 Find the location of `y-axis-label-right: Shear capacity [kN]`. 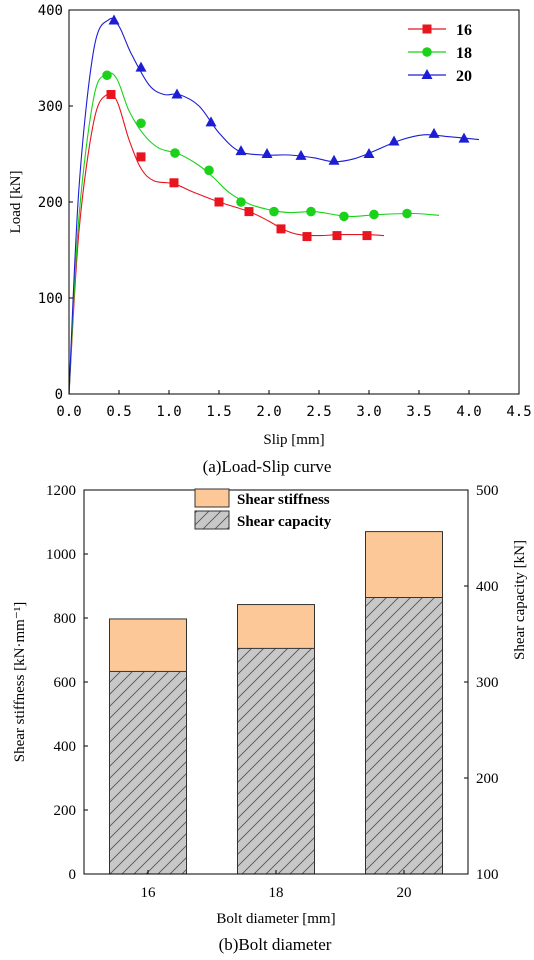

y-axis-label-right: Shear capacity [kN] is located at coordinates (520, 600).